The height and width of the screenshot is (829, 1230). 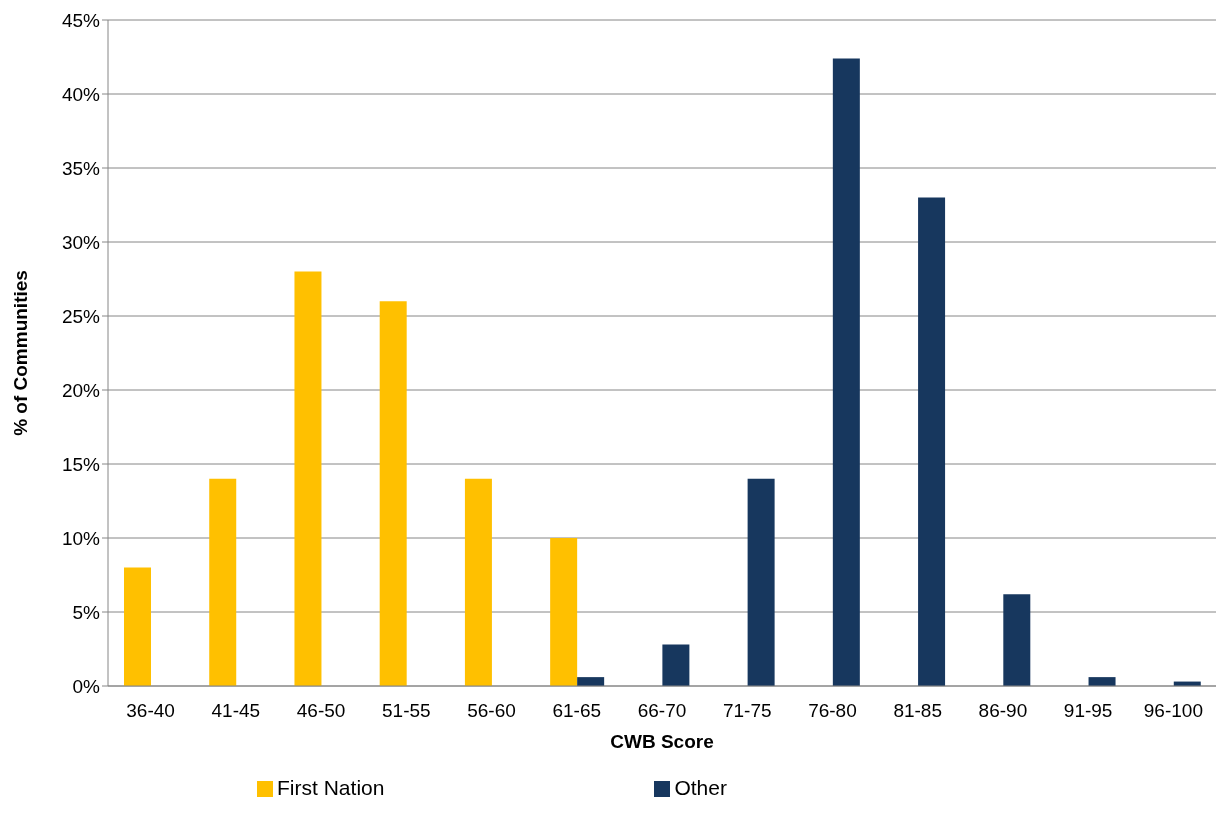 What do you see at coordinates (86, 612) in the screenshot?
I see `y-tick-label: 5%` at bounding box center [86, 612].